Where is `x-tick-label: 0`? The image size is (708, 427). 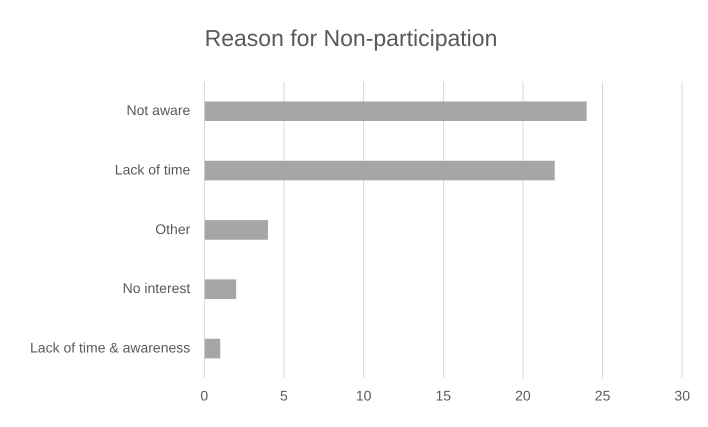
x-tick-label: 0 is located at coordinates (204, 395).